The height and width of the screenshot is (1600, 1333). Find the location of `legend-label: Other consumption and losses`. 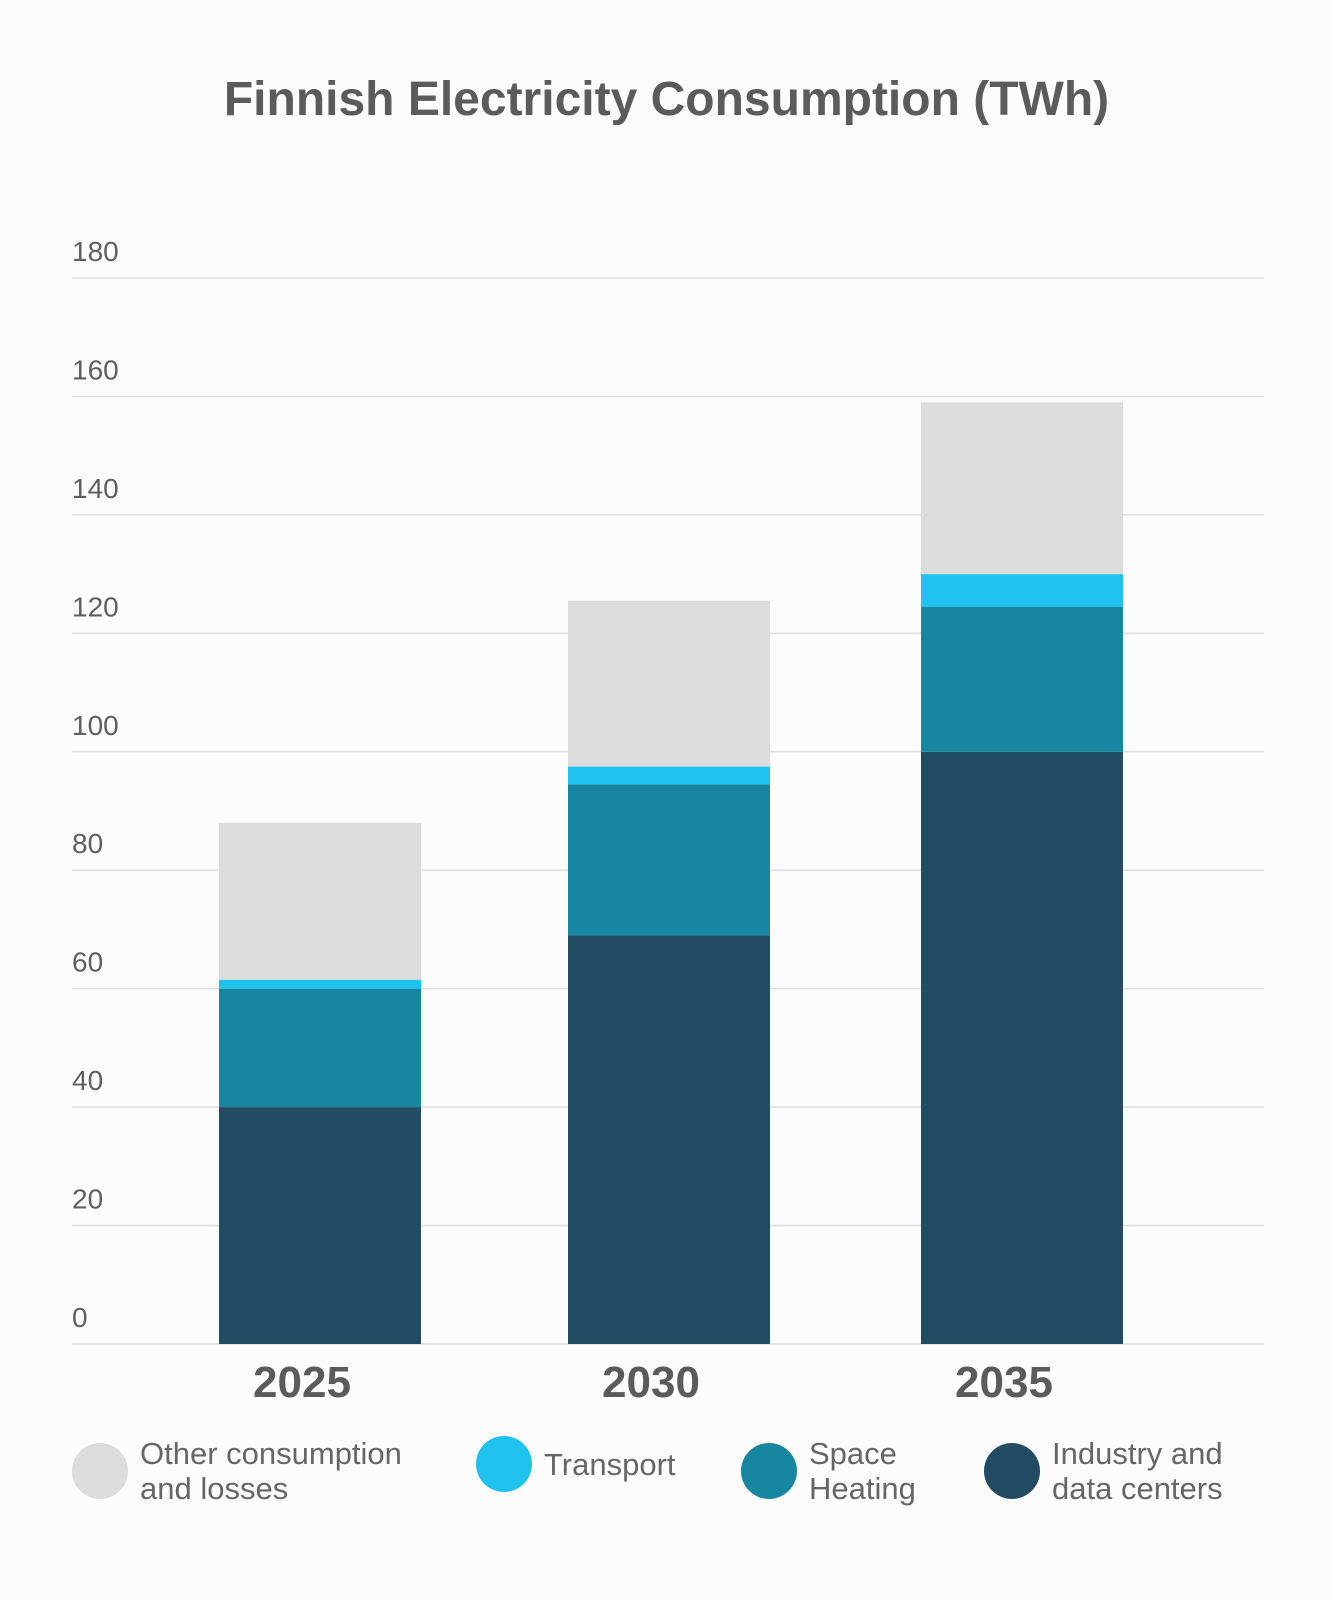

legend-label: Other consumption and losses is located at coordinates (271, 1471).